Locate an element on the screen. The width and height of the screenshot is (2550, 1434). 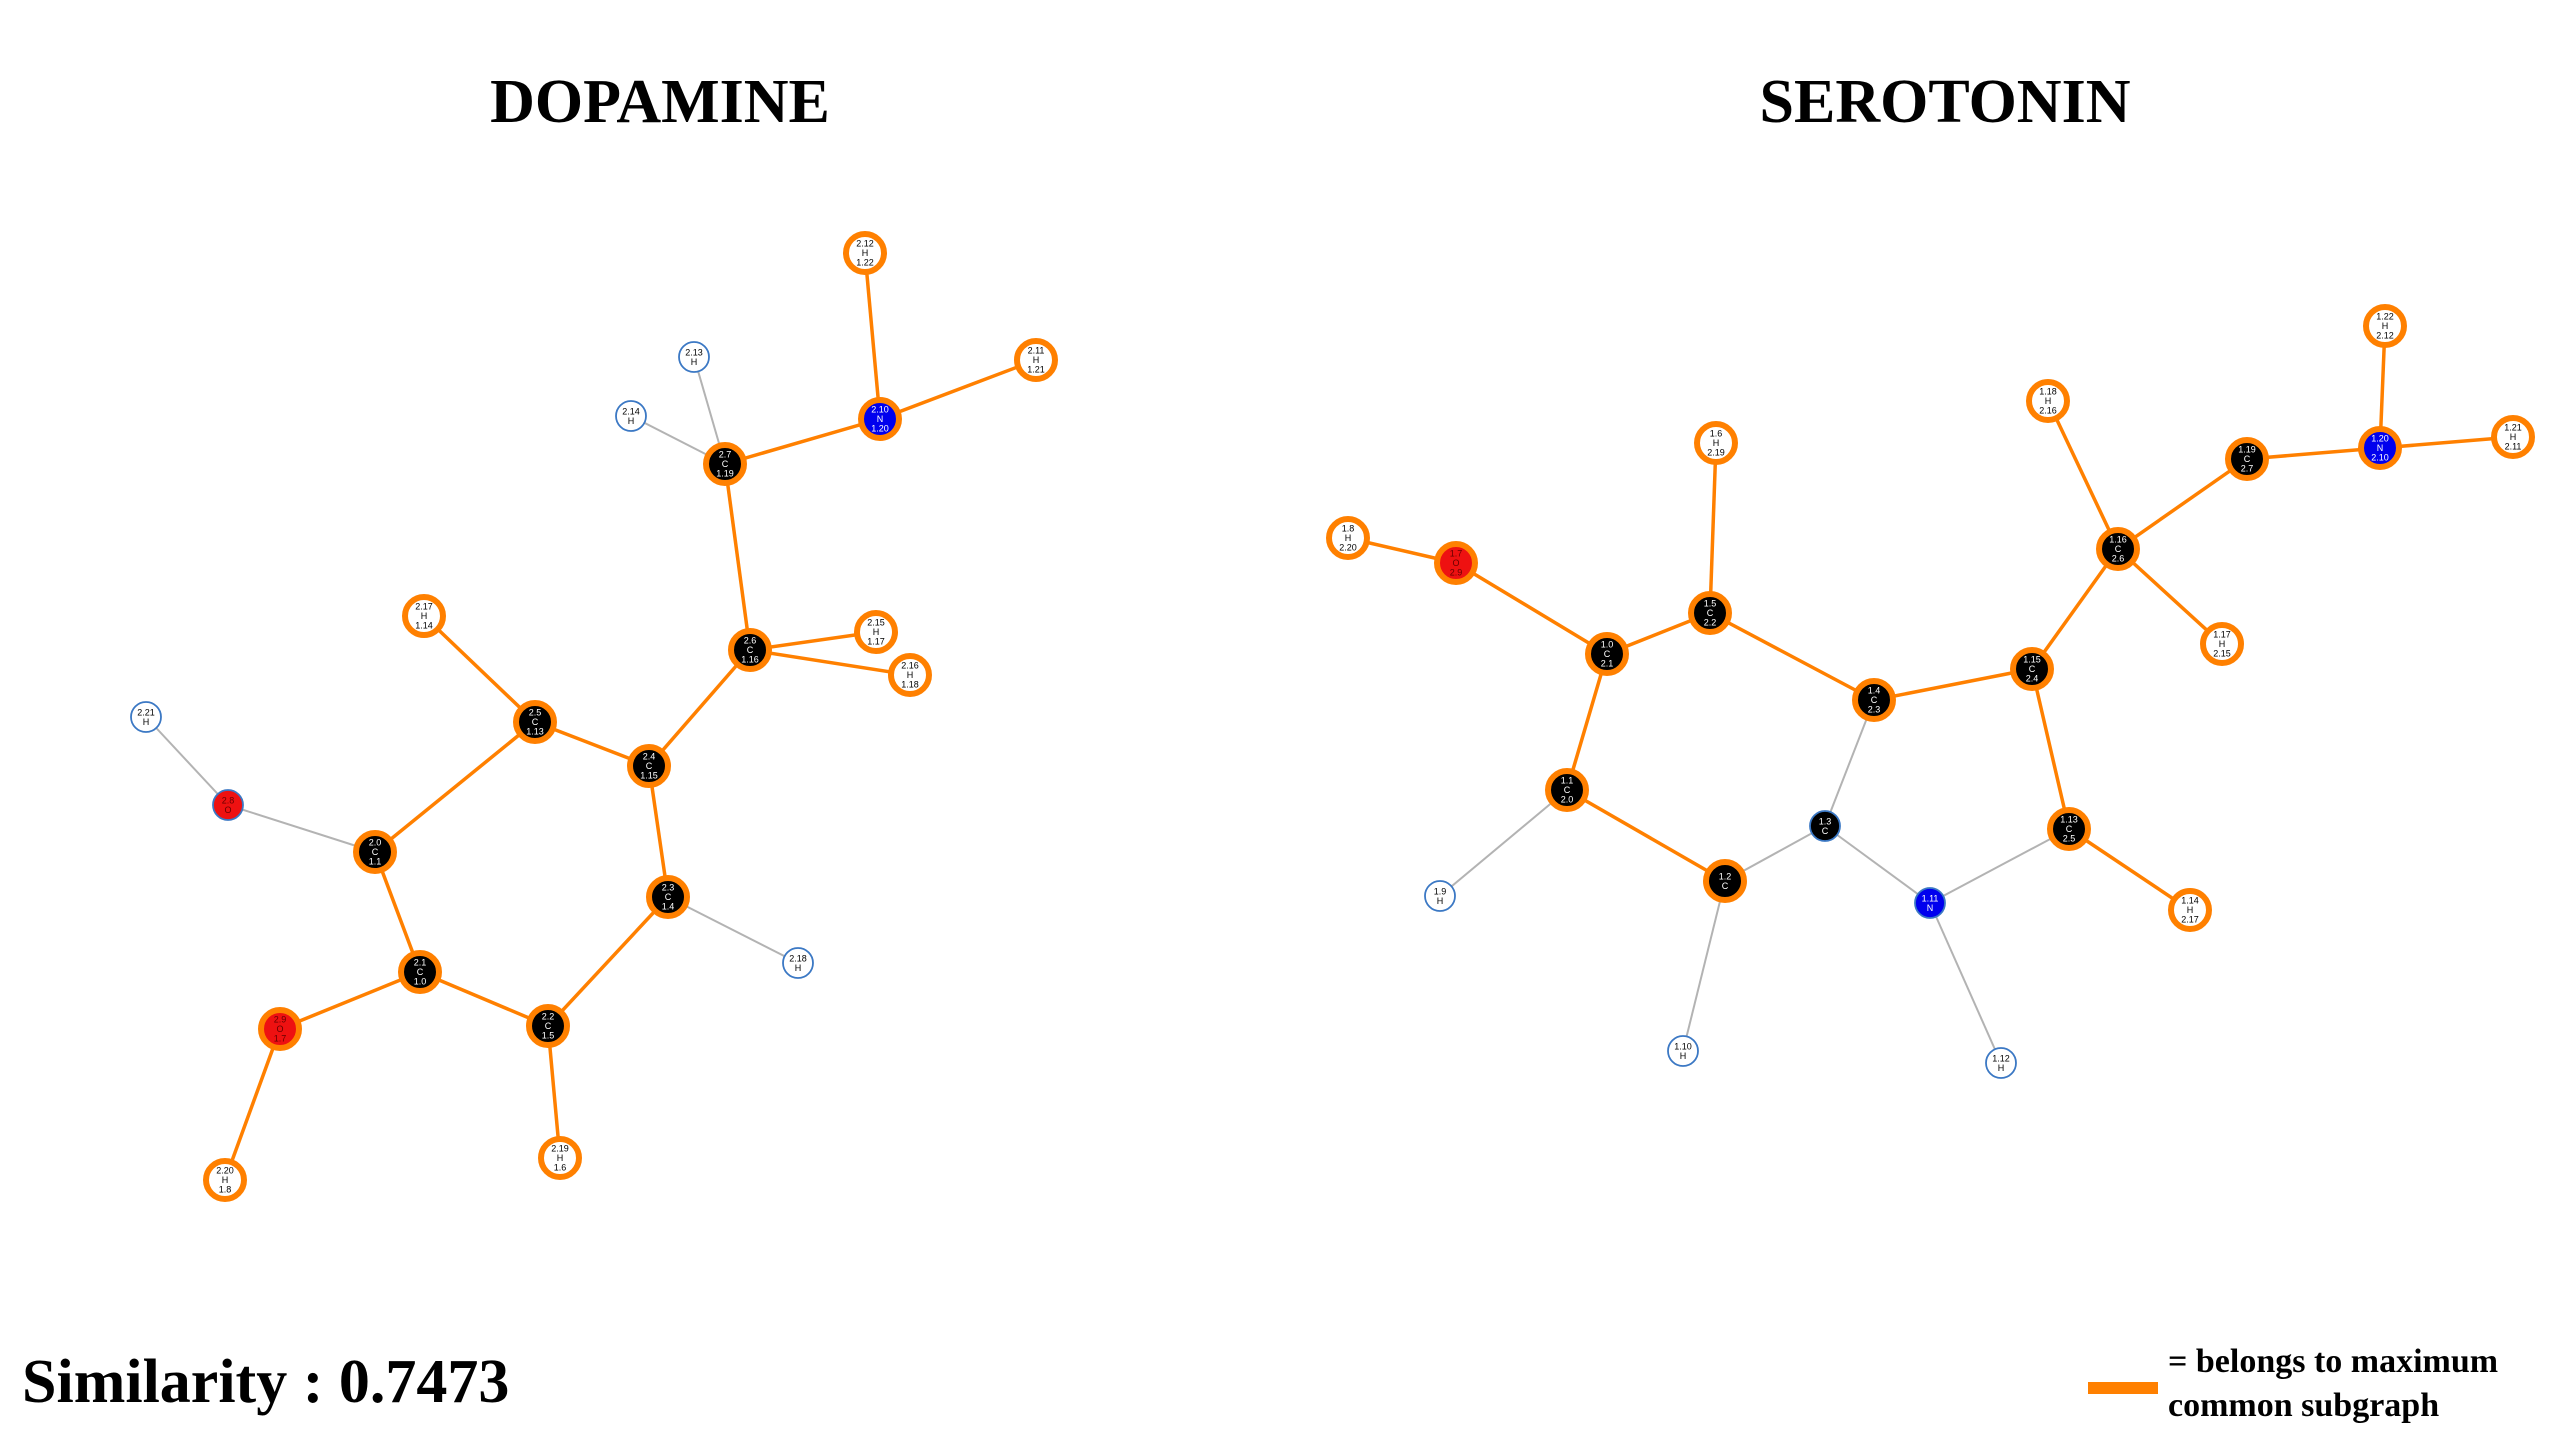
serotonin-atom-1.10: 1.10H is located at coordinates (1683, 1051).